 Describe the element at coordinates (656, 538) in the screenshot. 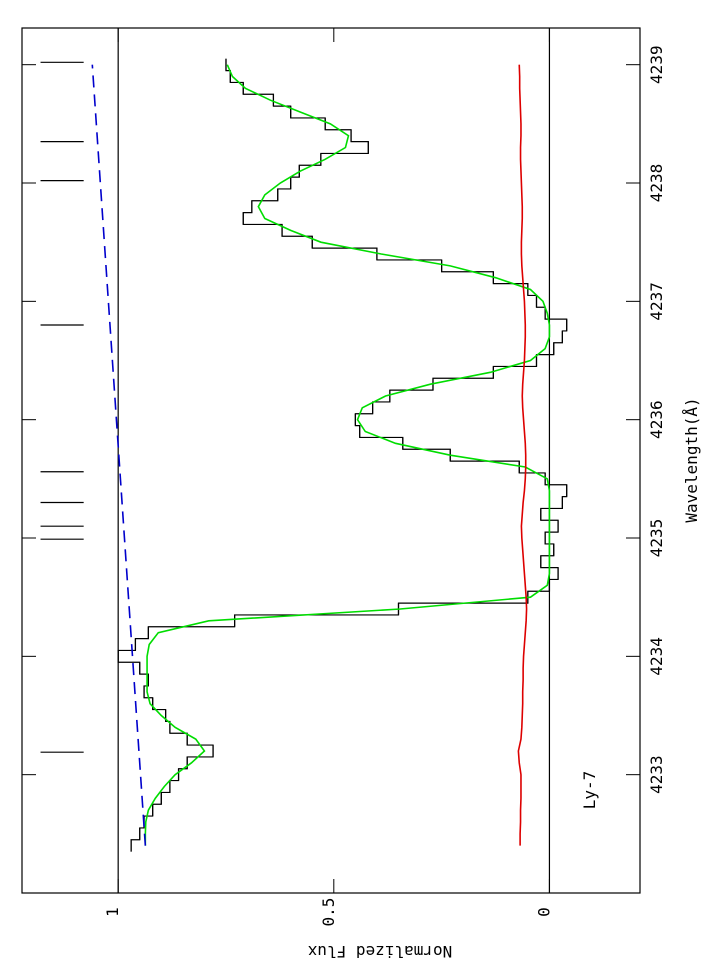

I see `x-tick-label: 4235` at that location.